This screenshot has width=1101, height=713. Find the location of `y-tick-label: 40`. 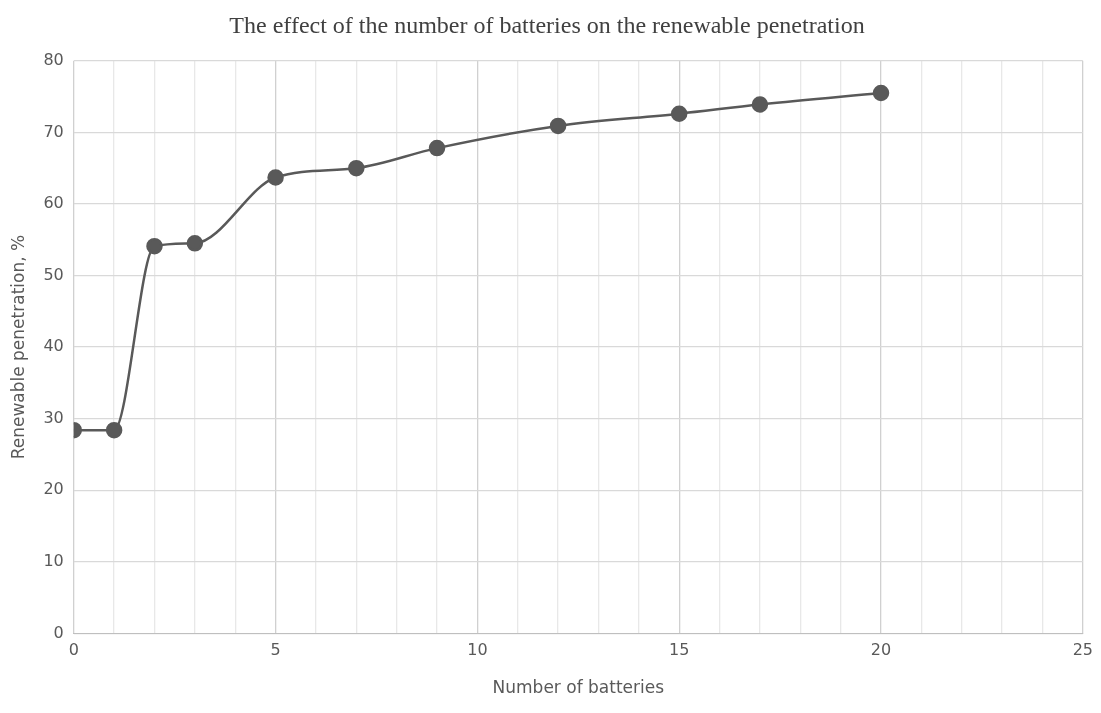

y-tick-label: 40 is located at coordinates (53, 346).